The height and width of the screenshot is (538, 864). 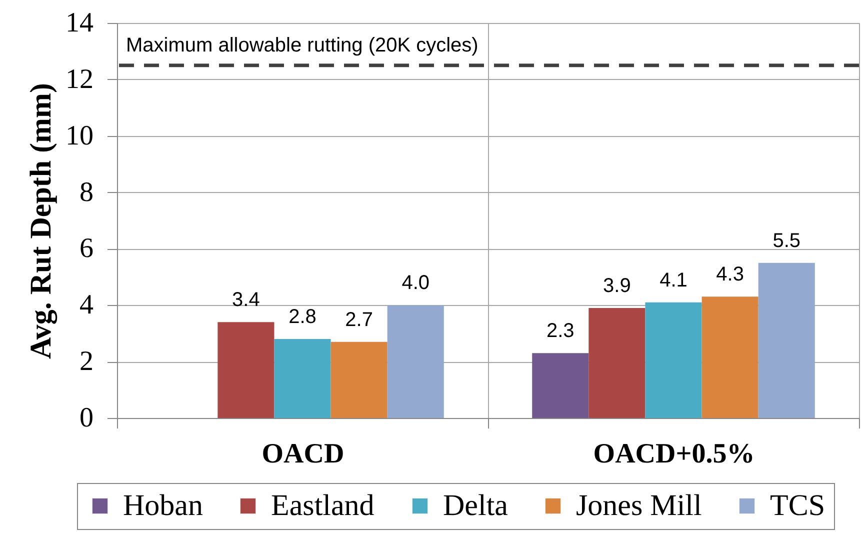 What do you see at coordinates (87, 418) in the screenshot?
I see `y-tick-label: 0` at bounding box center [87, 418].